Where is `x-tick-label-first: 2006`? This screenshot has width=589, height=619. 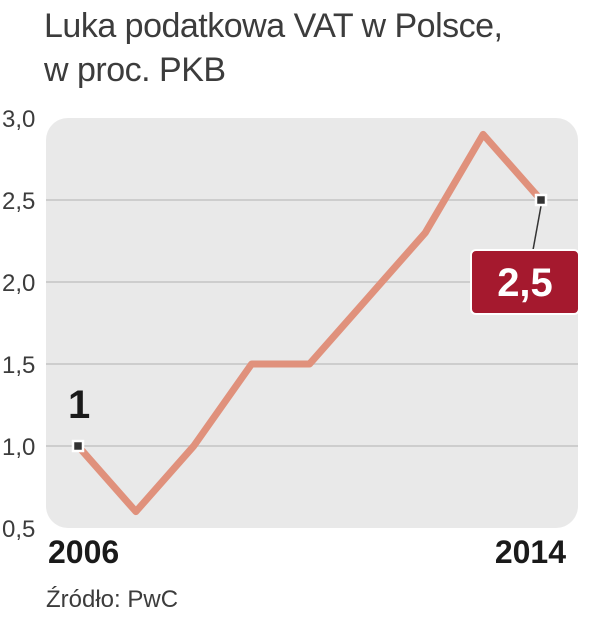
x-tick-label-first: 2006 is located at coordinates (83, 552).